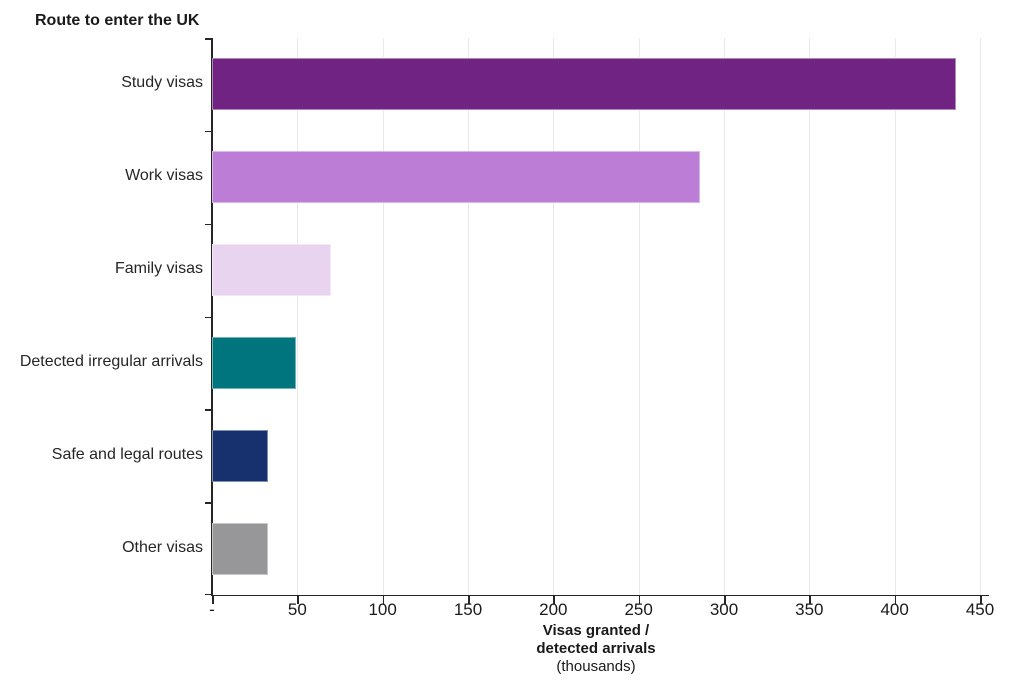 This screenshot has height=684, width=1024. What do you see at coordinates (600, 595) in the screenshot?
I see `x-axis-line` at bounding box center [600, 595].